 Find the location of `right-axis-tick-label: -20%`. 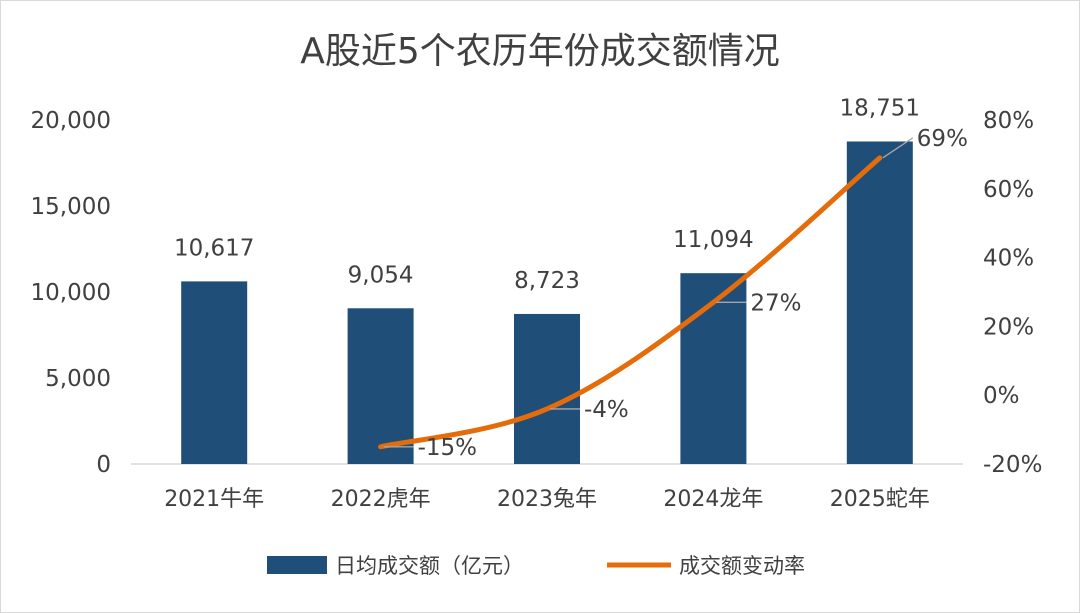

right-axis-tick-label: -20% is located at coordinates (1012, 465).